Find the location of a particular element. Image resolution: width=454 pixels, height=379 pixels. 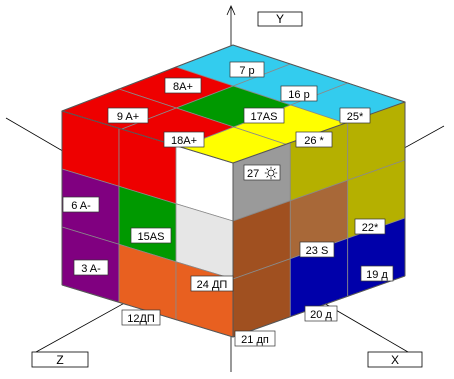

cube-label-15: 15AS is located at coordinates (151, 235).